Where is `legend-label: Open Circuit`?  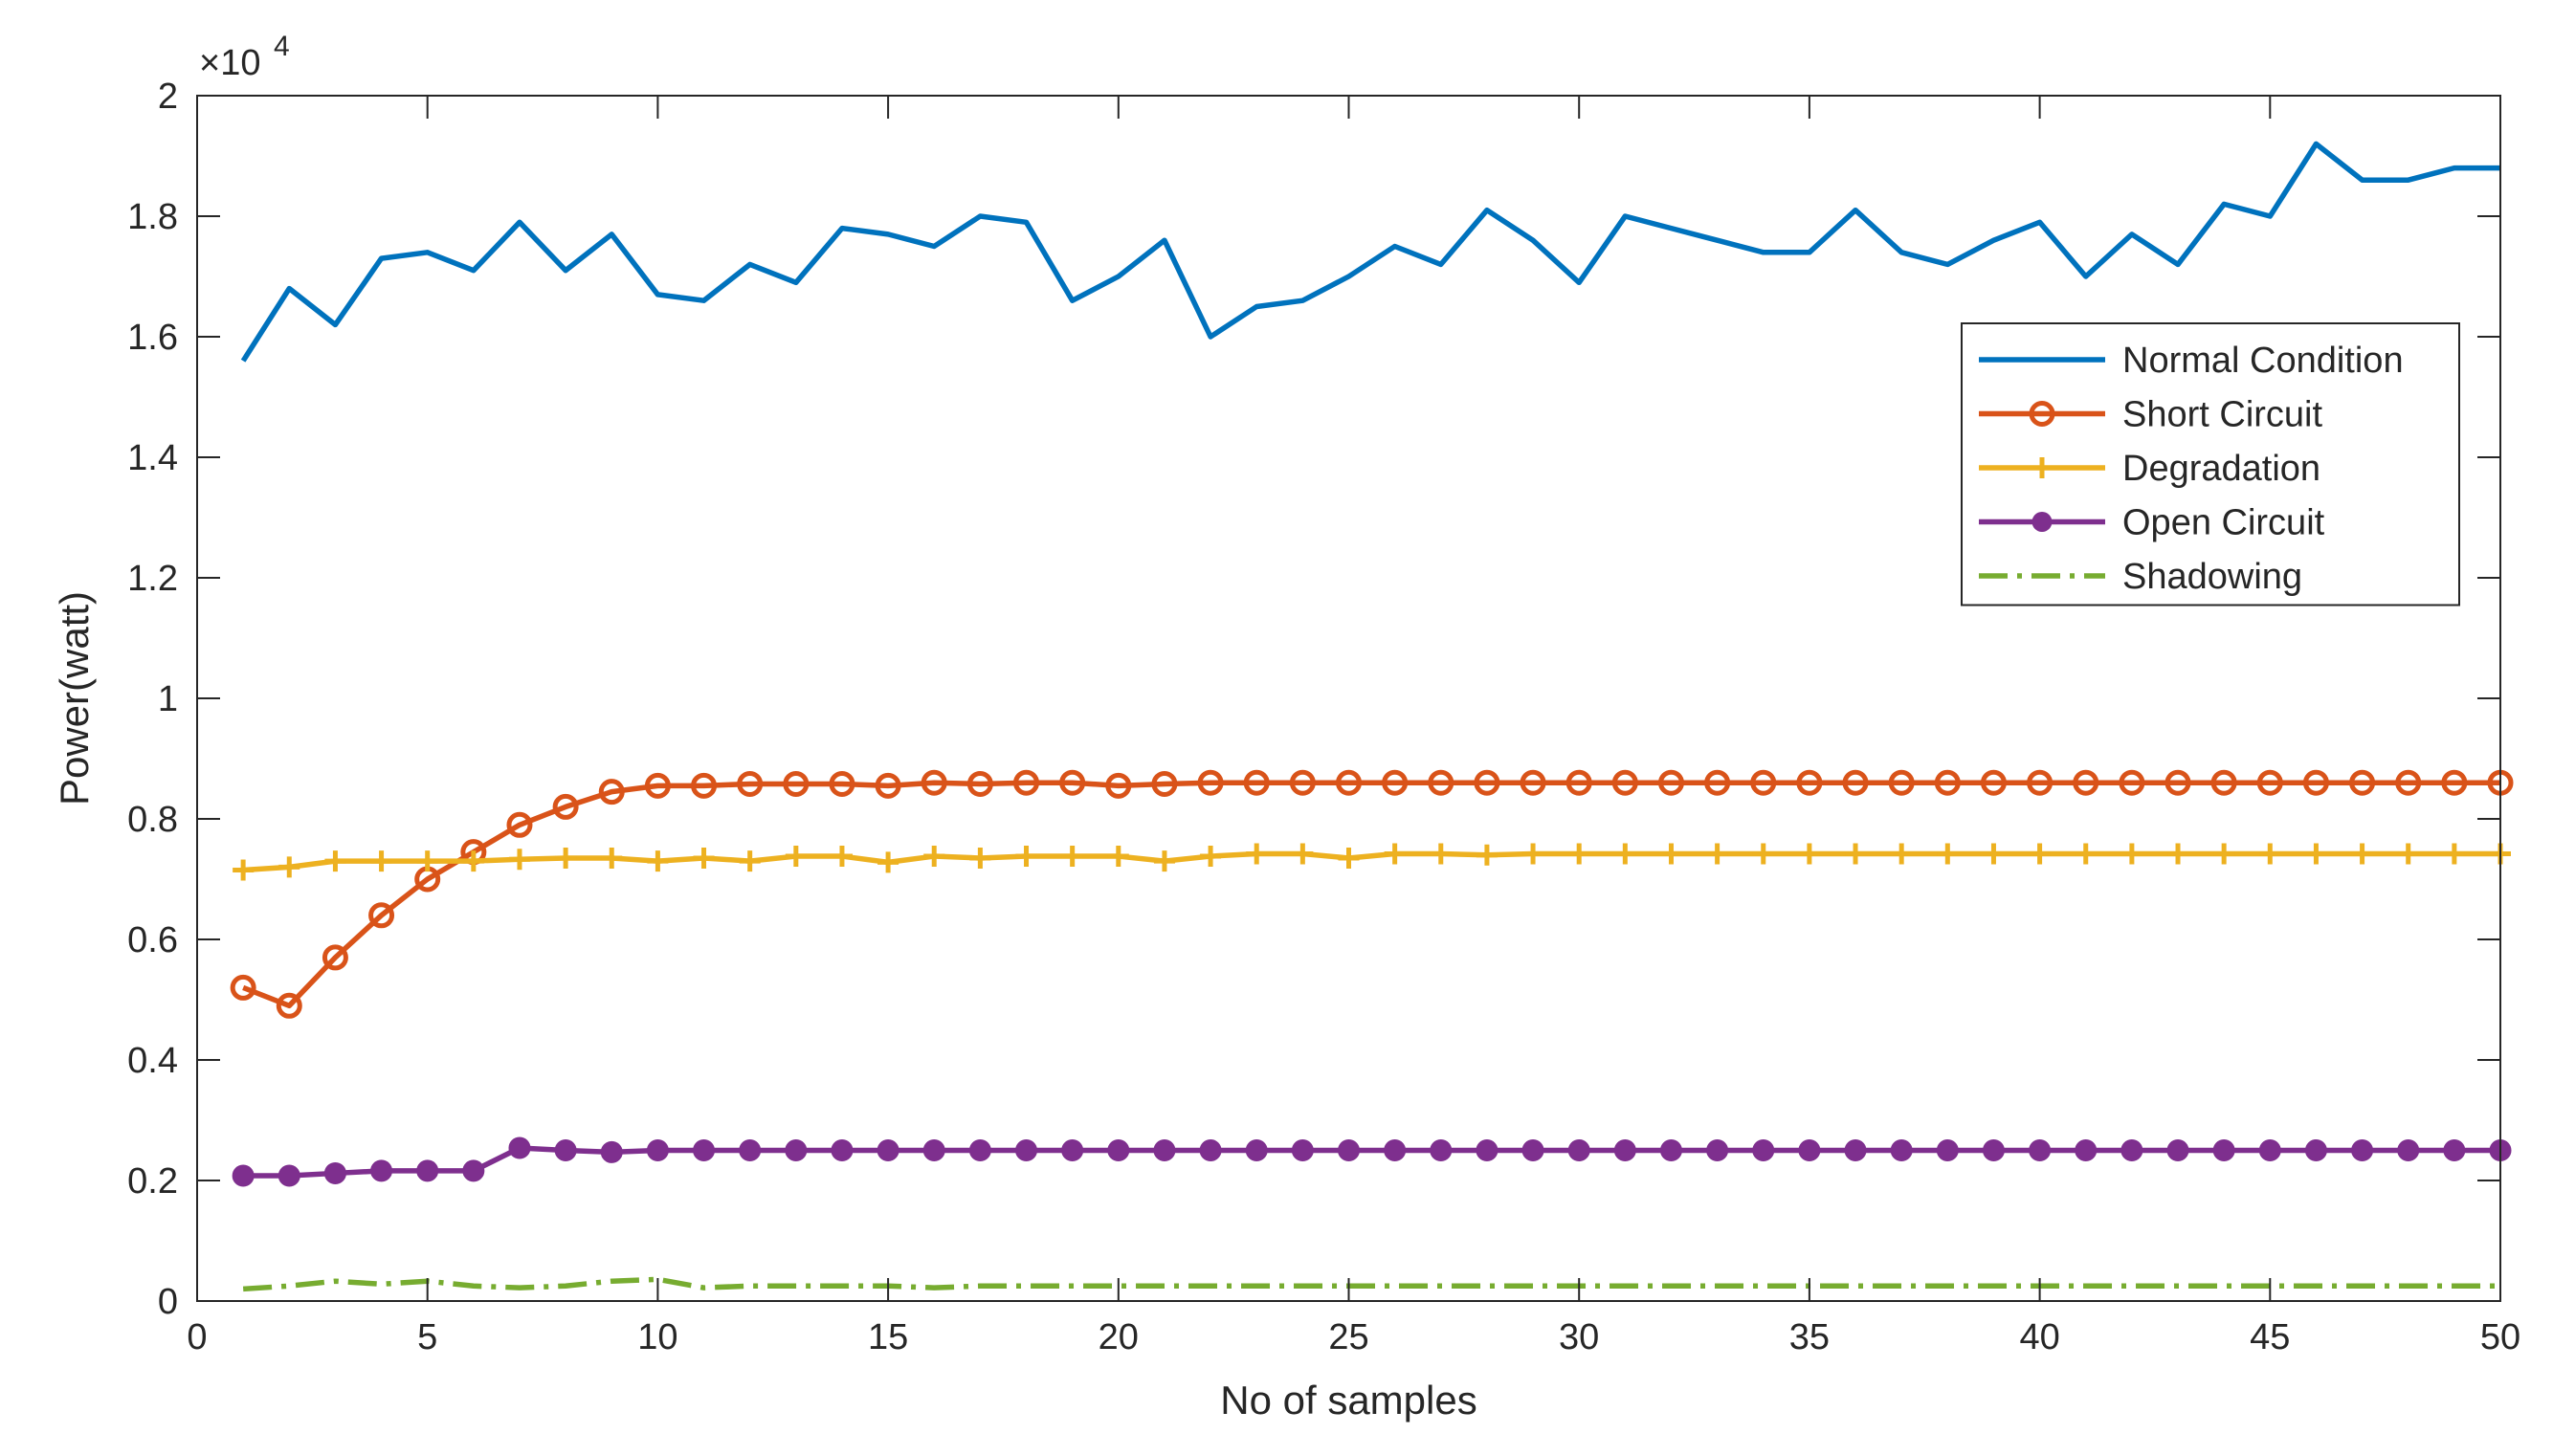 legend-label: Open Circuit is located at coordinates (2223, 523).